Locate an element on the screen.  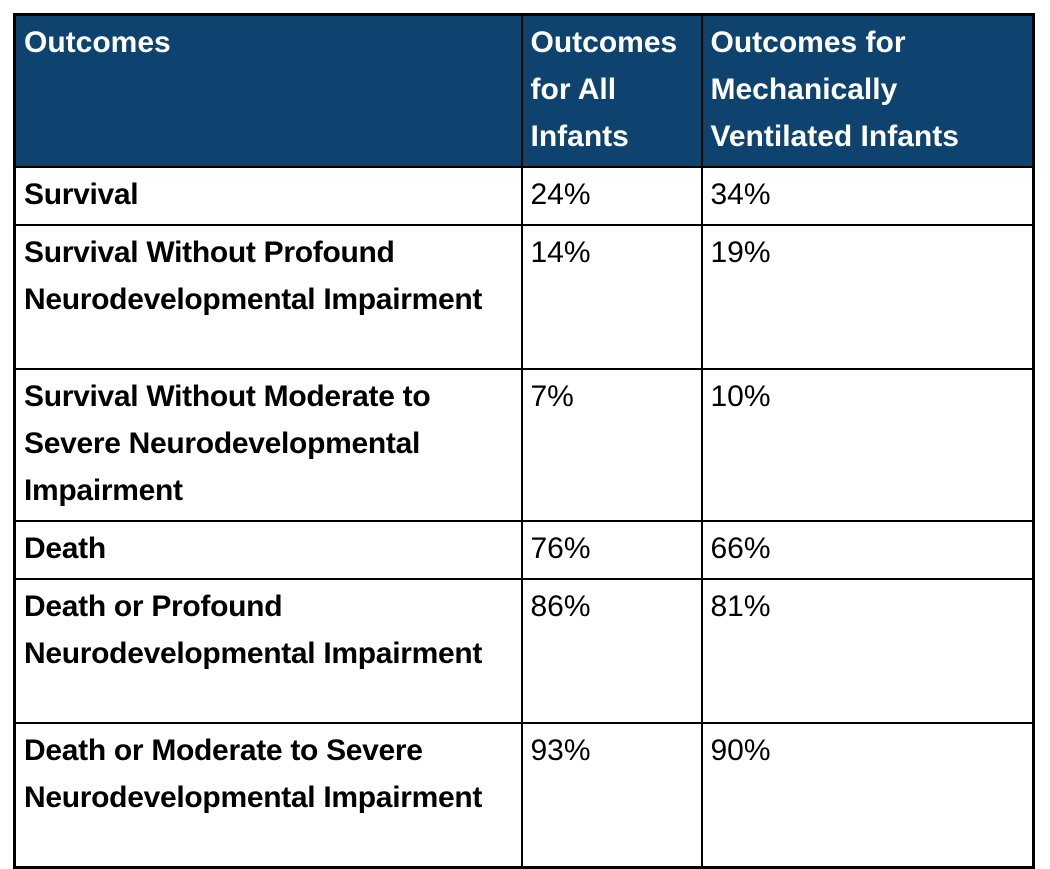
all-infants-value: 93% is located at coordinates (611, 795).